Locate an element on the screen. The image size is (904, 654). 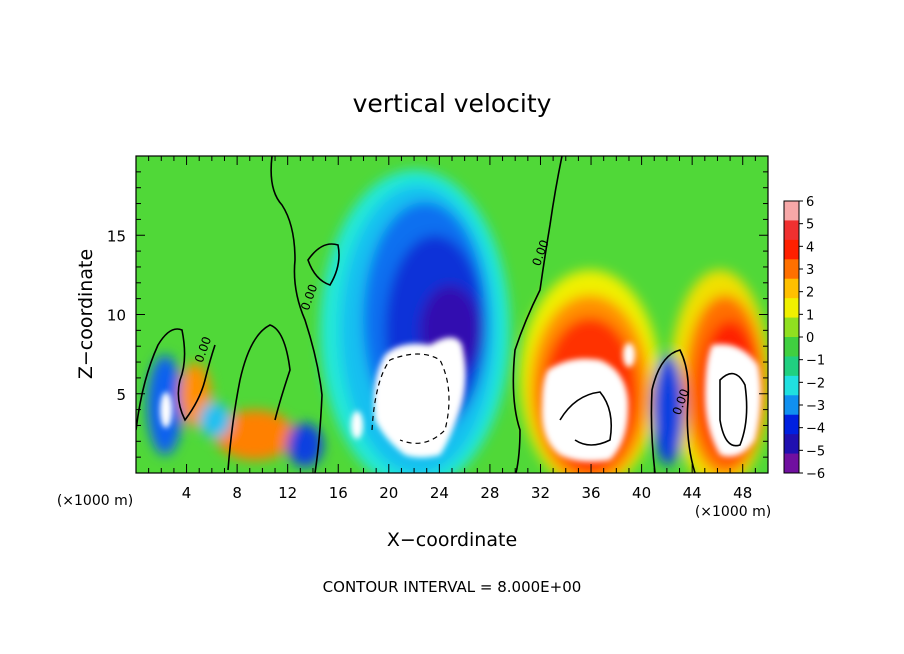
x-tick-label: 32 is located at coordinates (540, 493).